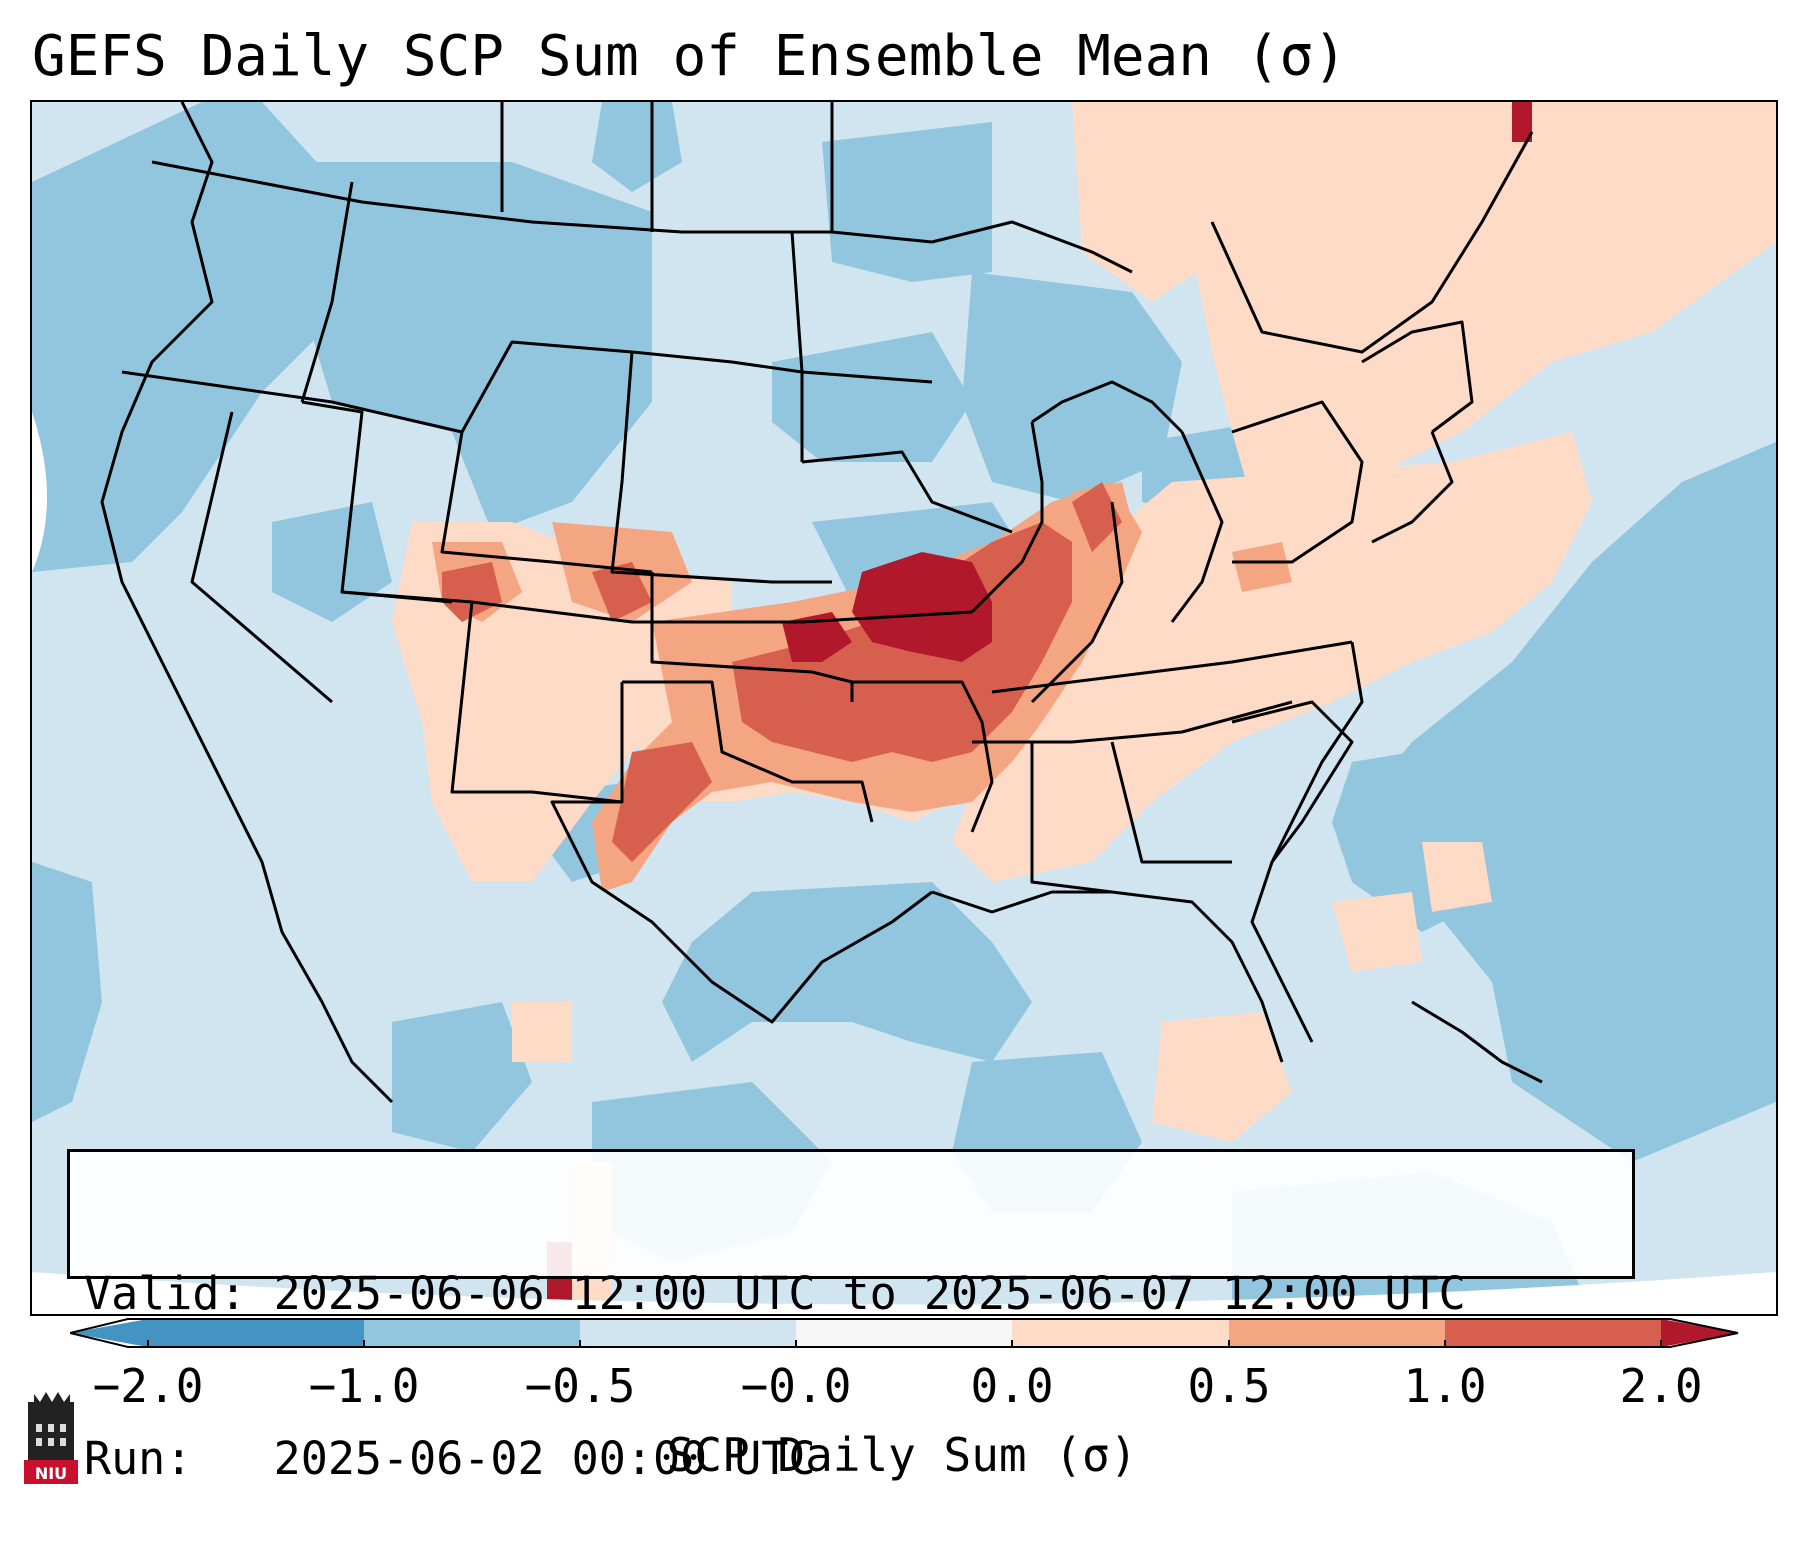 The height and width of the screenshot is (1541, 1803). Describe the element at coordinates (261, 557) in the screenshot. I see `nevada-border` at that location.